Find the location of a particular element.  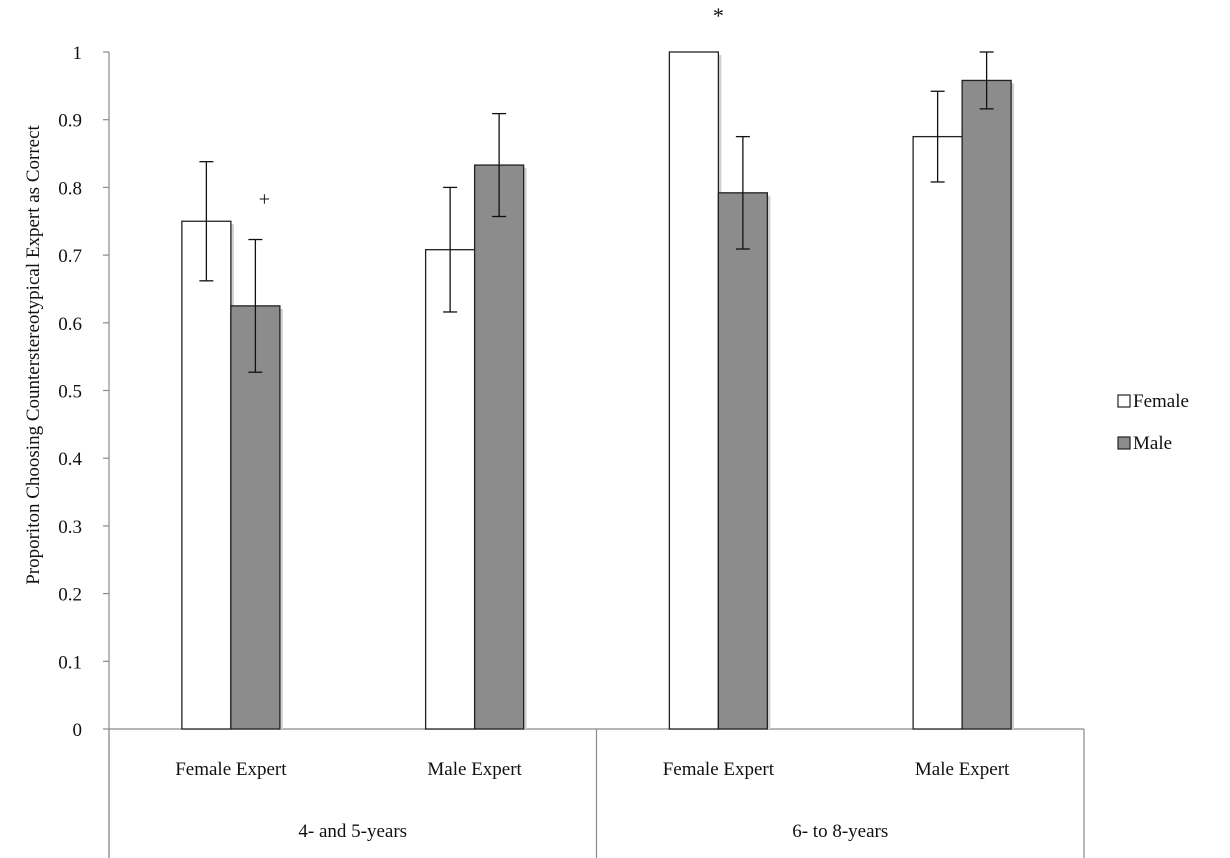

y-tick-label: 0.1 is located at coordinates (70, 662).